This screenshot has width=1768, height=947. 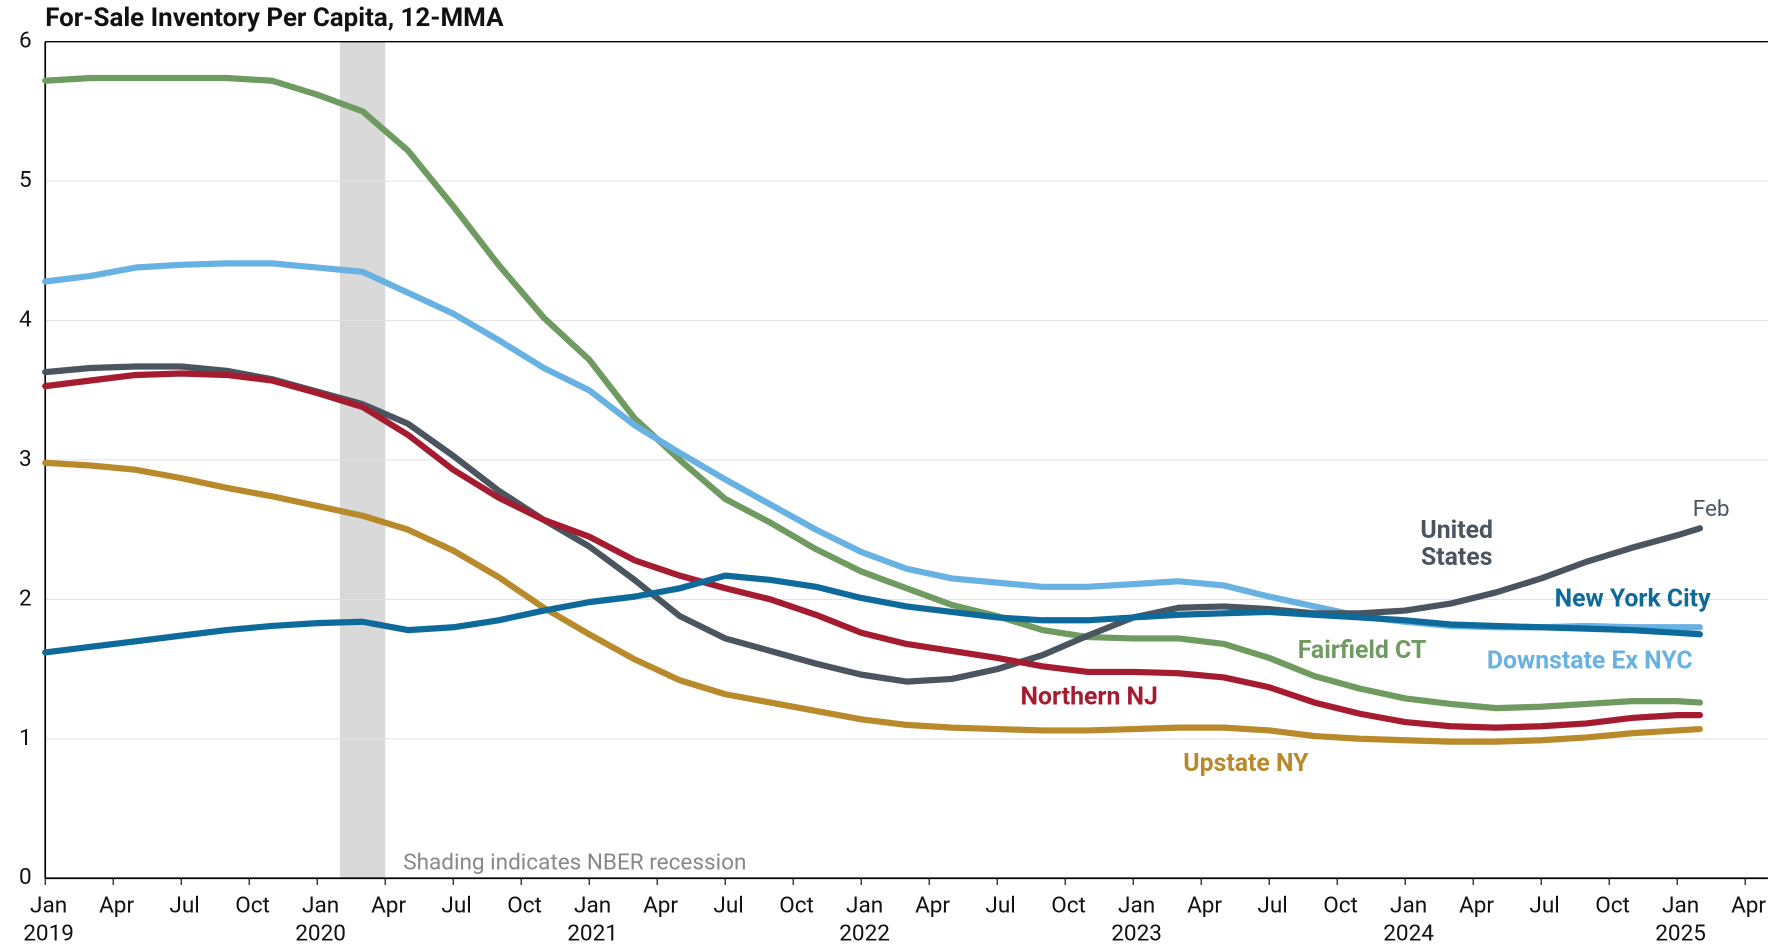 What do you see at coordinates (320, 933) in the screenshot?
I see `x-year-label: 2020` at bounding box center [320, 933].